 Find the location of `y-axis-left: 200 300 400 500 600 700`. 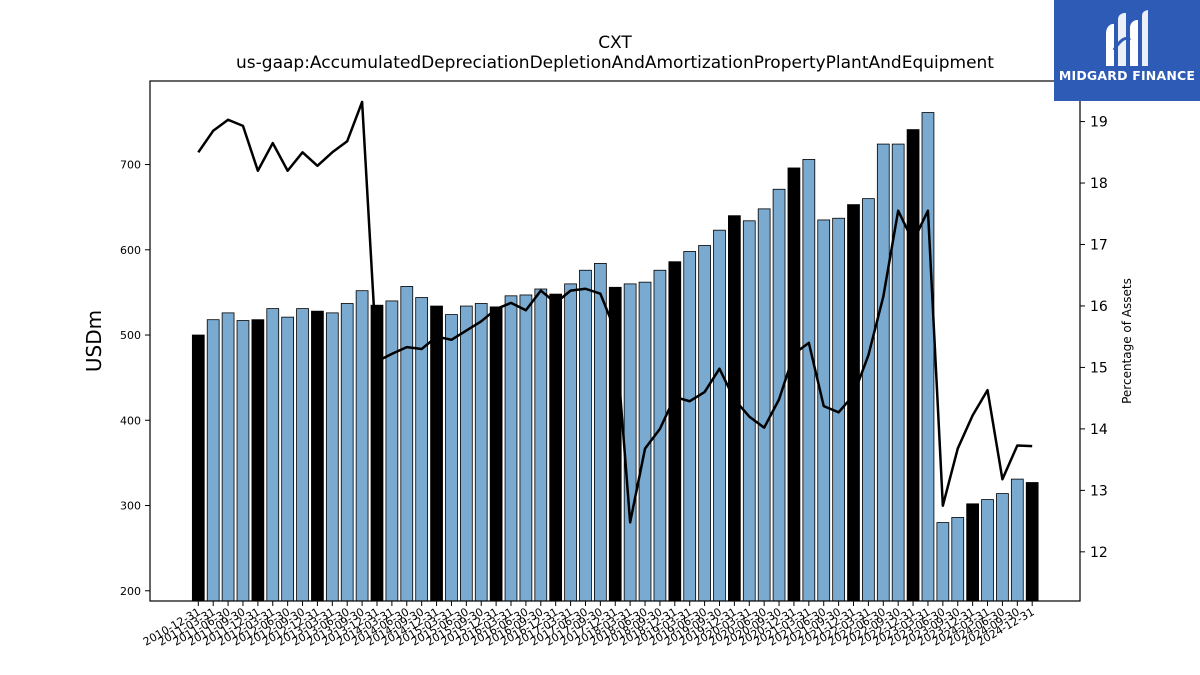

y-axis-left: 200 300 400 500 600 700 is located at coordinates (135, 378).